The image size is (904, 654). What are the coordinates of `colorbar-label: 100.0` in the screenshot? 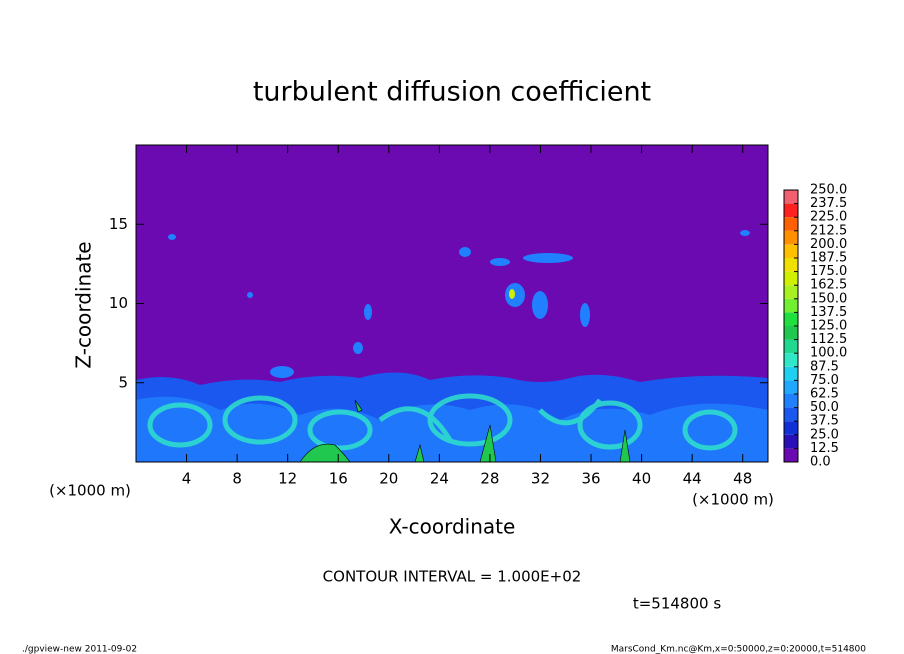 It's located at (828, 353).